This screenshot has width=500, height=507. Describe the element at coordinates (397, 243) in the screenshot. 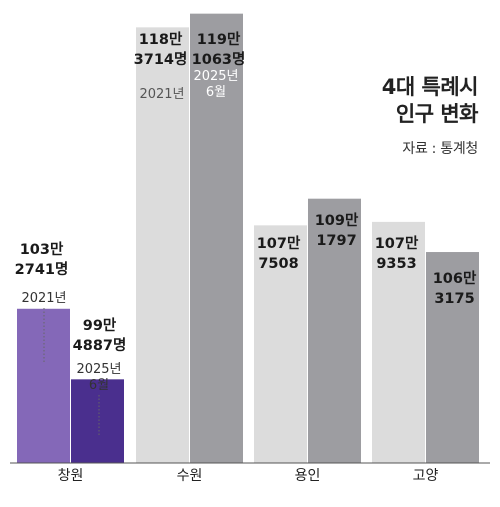

I see `data-label-3-2021-line1: 107만` at that location.